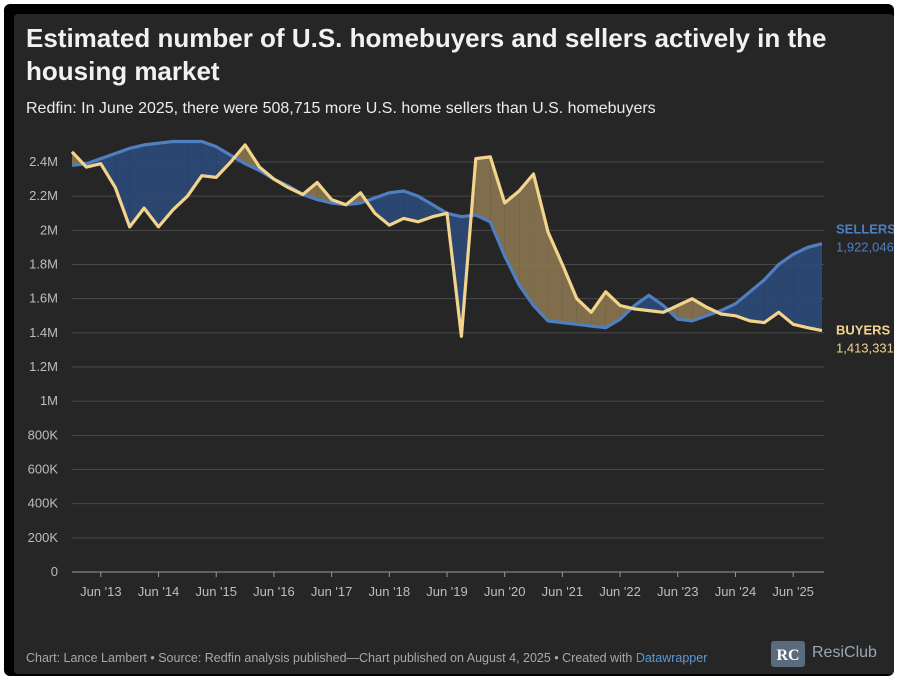 Image resolution: width=900 pixels, height=681 pixels. I want to click on resiclub-logo-icon: RC, so click(788, 654).